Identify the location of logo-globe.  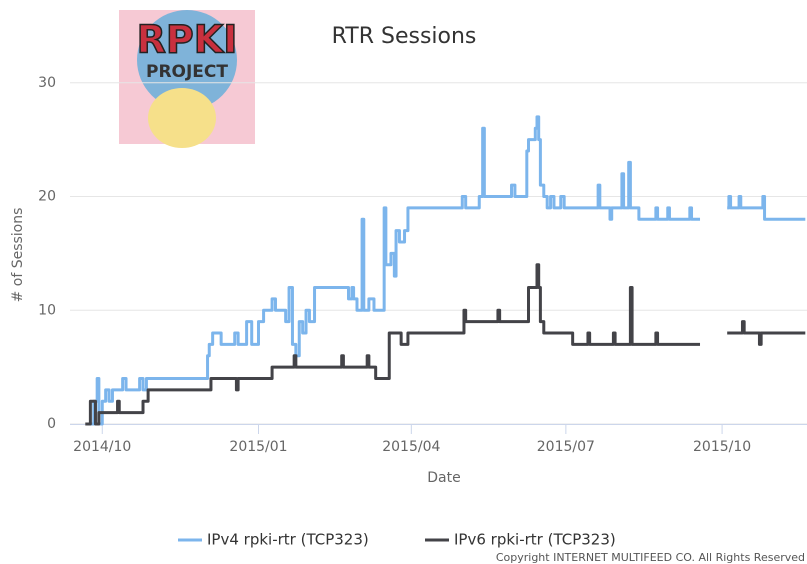
(187, 60).